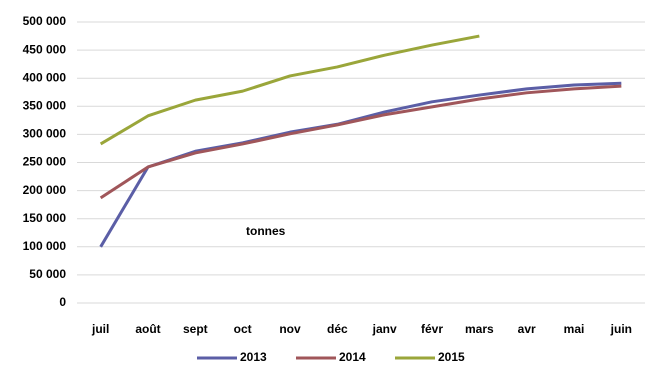 This screenshot has width=649, height=367. What do you see at coordinates (45, 105) in the screenshot?
I see `y-tick-label: 350 000` at bounding box center [45, 105].